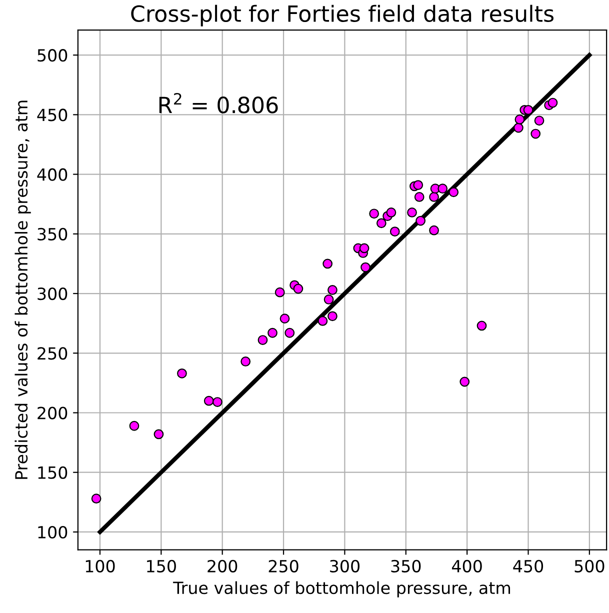 This screenshot has height=613, width=609. What do you see at coordinates (53, 55) in the screenshot?
I see `y-tick-label: 500` at bounding box center [53, 55].